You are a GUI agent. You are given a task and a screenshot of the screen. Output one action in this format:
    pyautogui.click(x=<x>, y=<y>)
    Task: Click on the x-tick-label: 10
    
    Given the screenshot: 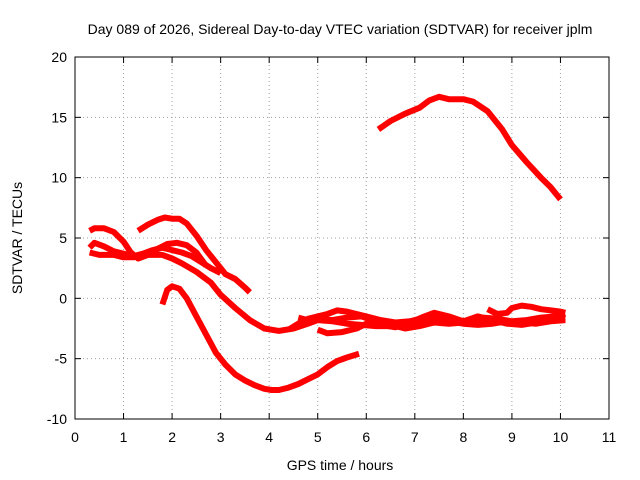 What is the action you would take?
    pyautogui.click(x=561, y=437)
    